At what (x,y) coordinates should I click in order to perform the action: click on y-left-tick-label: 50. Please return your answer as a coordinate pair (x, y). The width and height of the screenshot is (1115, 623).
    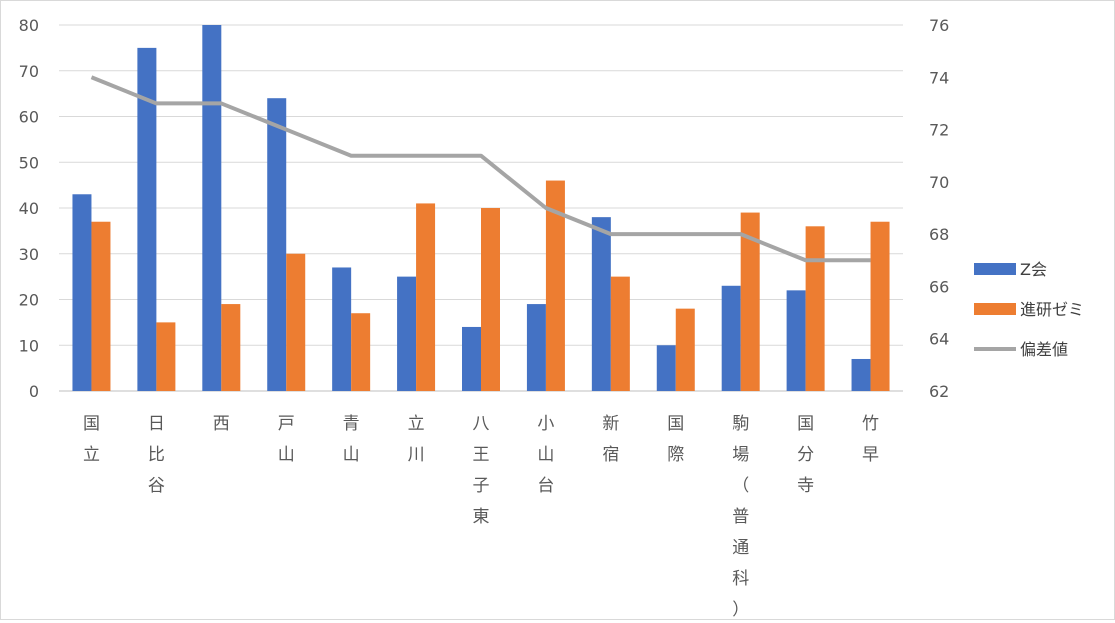
    Looking at the image, I should click on (29, 162).